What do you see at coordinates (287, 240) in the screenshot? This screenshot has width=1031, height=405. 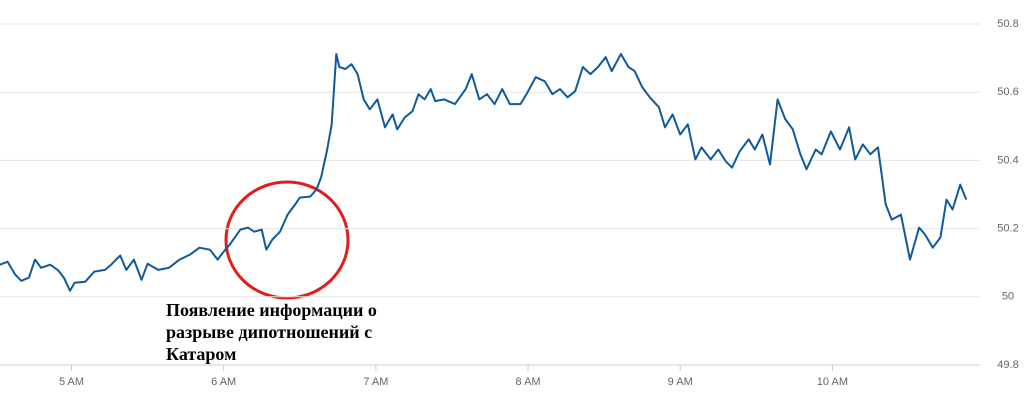 I see `highlight-circle` at bounding box center [287, 240].